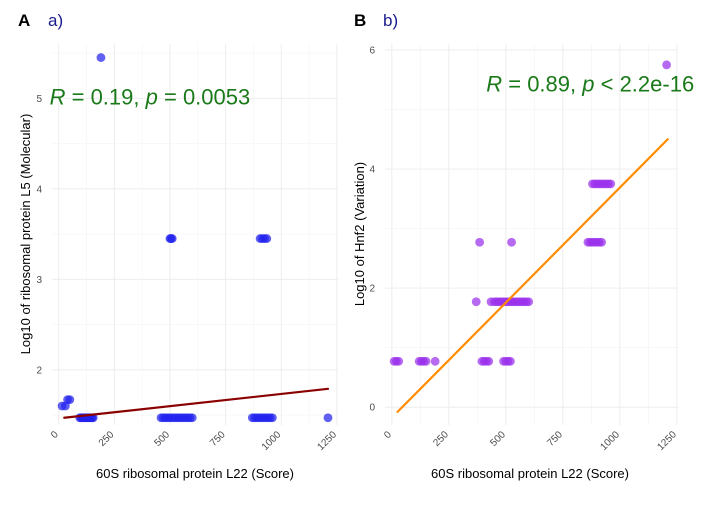 Image resolution: width=708 pixels, height=509 pixels. I want to click on panel-sublabel: b), so click(390, 20).